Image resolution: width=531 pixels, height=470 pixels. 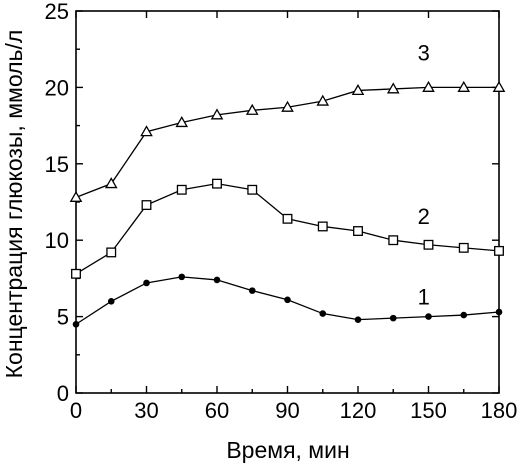 What do you see at coordinates (287, 410) in the screenshot?
I see `x-tick-label: 90` at bounding box center [287, 410].